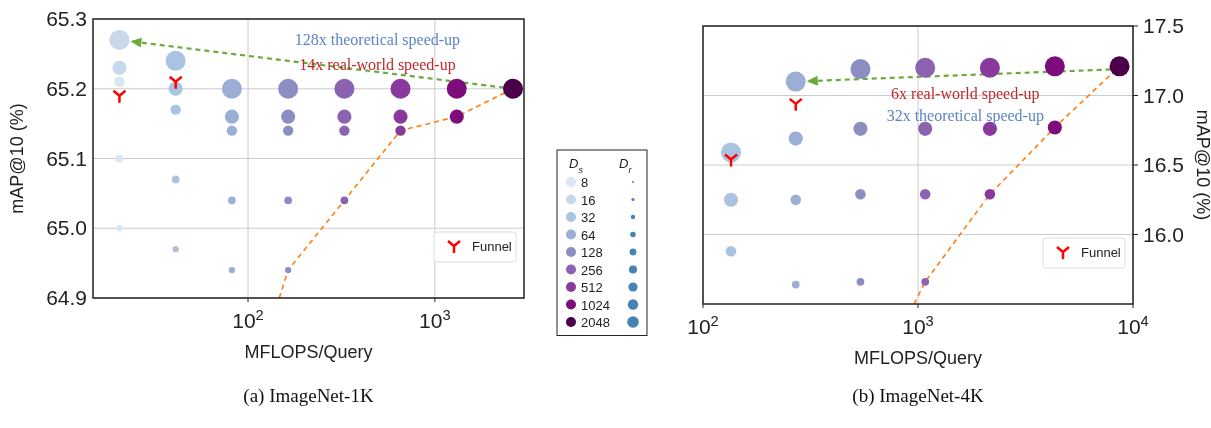 The width and height of the screenshot is (1211, 428). I want to click on y-tick-label: 65.0, so click(66, 228).